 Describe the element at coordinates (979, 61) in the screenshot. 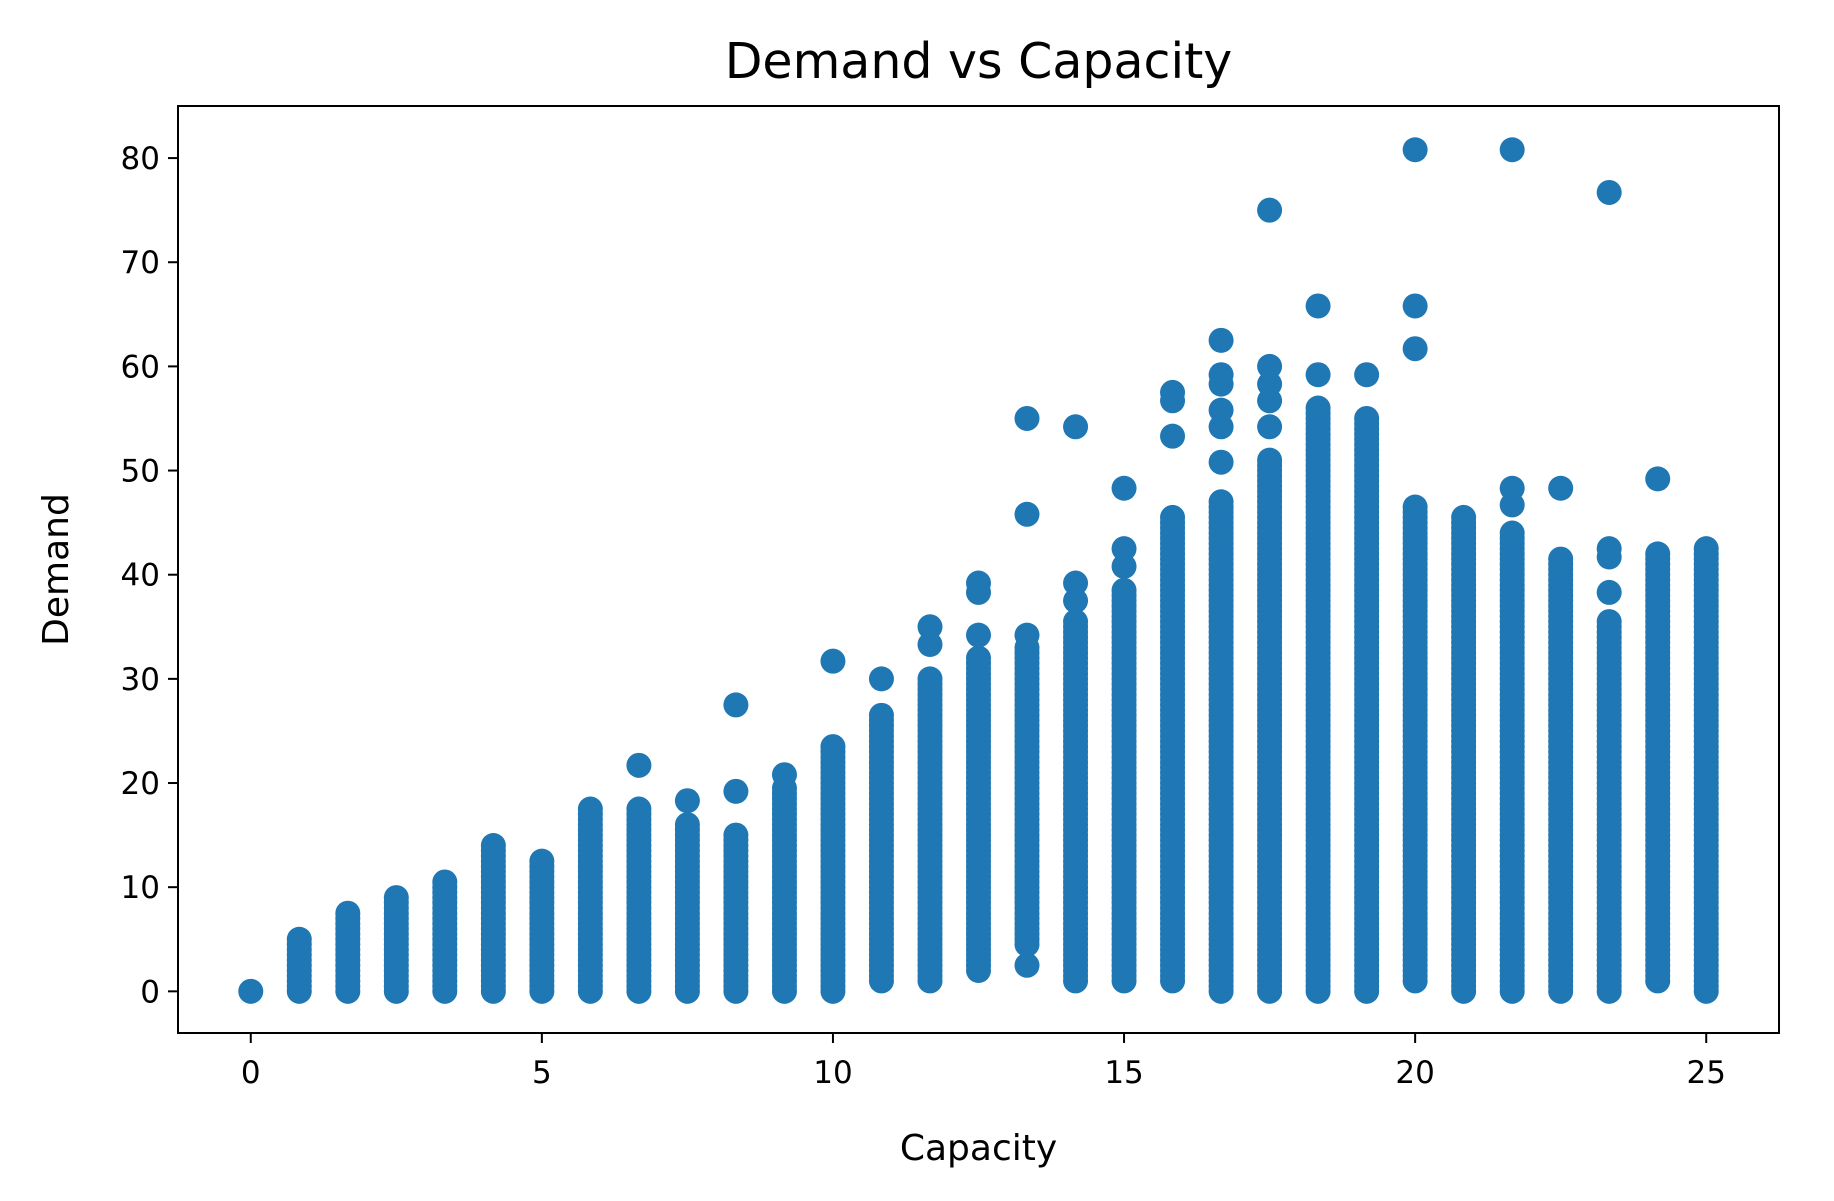

I see `chart-title: Demand vs Capacity` at that location.